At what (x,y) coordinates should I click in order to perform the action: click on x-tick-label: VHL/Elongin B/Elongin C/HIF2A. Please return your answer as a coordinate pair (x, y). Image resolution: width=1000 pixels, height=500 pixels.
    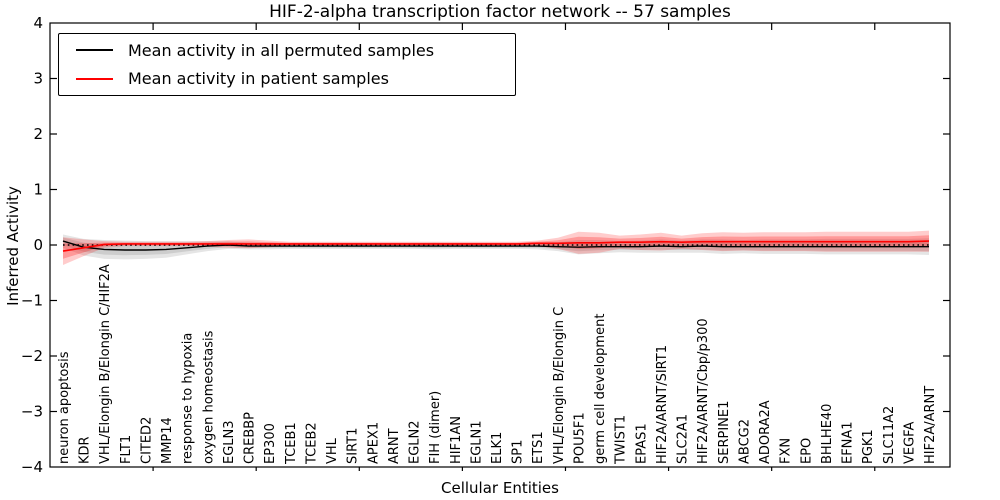
    Looking at the image, I should click on (105, 364).